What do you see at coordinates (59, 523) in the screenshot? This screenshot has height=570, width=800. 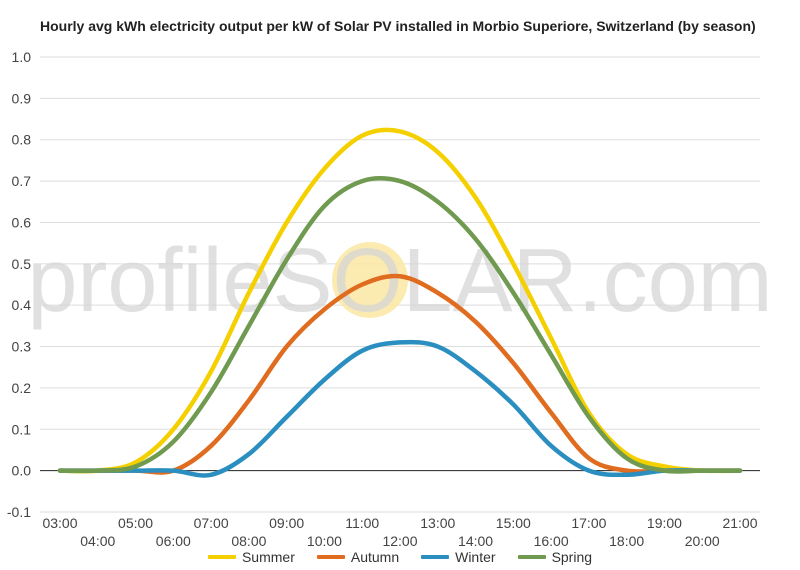 I see `x-tick-label: 03:00` at bounding box center [59, 523].